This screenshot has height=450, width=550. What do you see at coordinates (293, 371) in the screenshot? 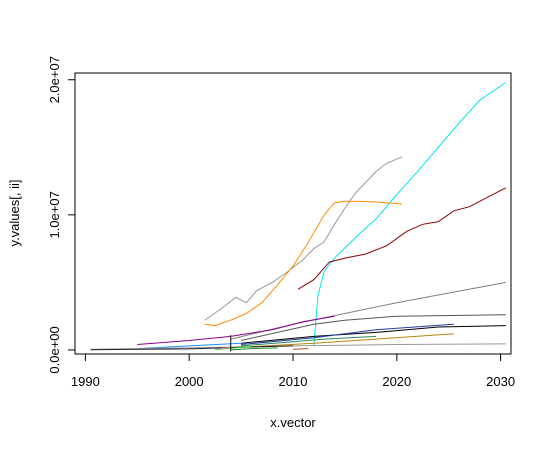
I see `x-axis: 1990 2000 2010 2020 2030` at bounding box center [293, 371].